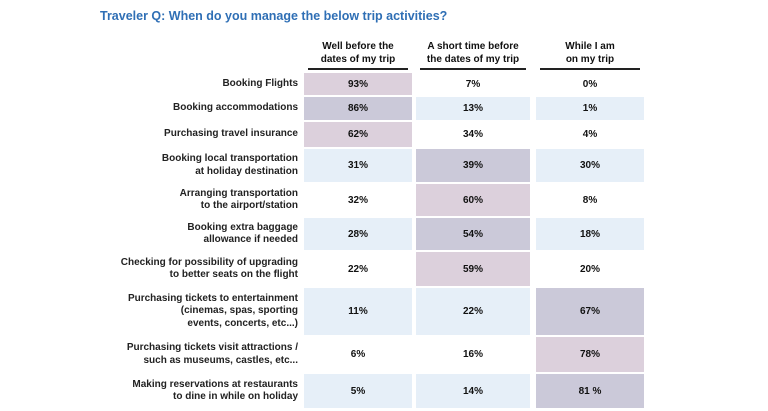 This screenshot has width=768, height=411. Describe the element at coordinates (473, 108) in the screenshot. I see `cell-r2-c2: 13%` at that location.